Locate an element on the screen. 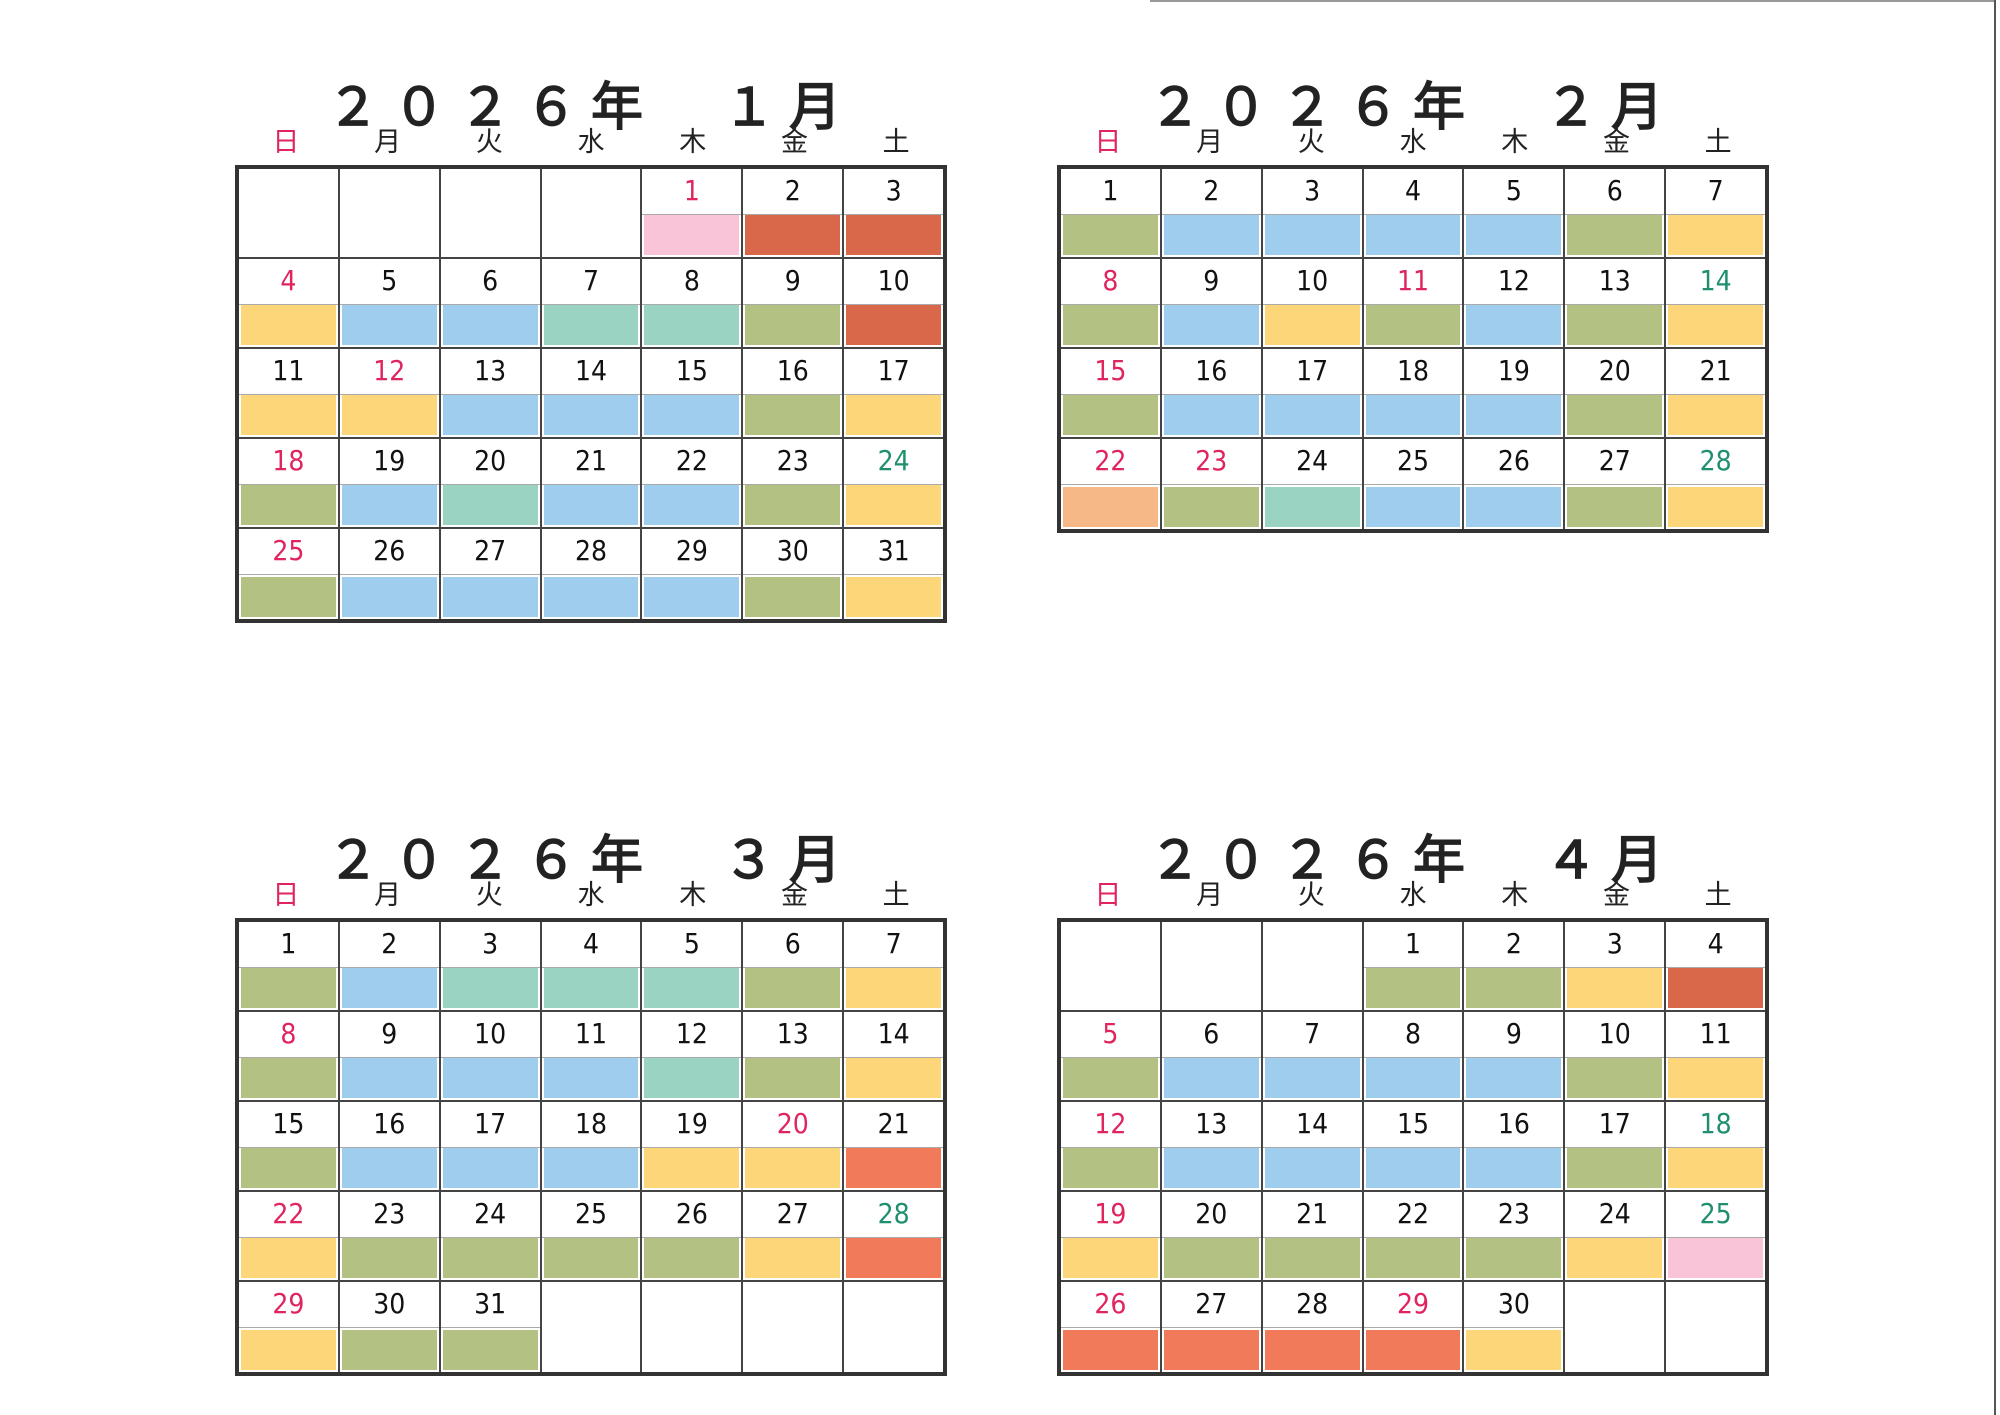 The height and width of the screenshot is (1415, 2000). week-row: 15 16 17 18 19 20 21 is located at coordinates (1413, 394).